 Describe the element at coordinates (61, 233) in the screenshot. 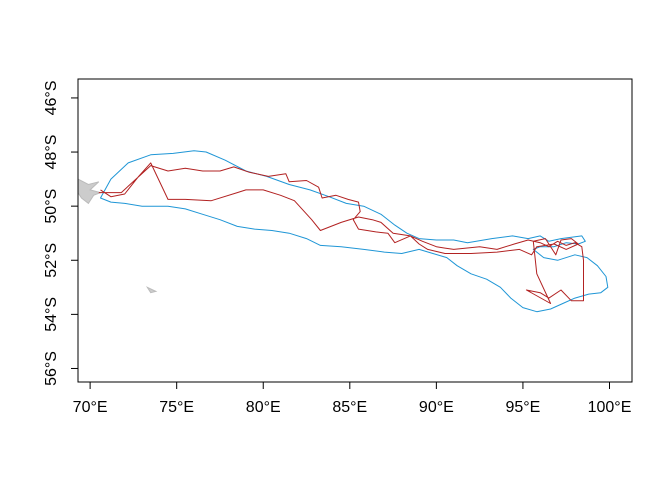

I see `y-axis: 46°S 48°S 50°S 52°S 54°S 56°S` at that location.